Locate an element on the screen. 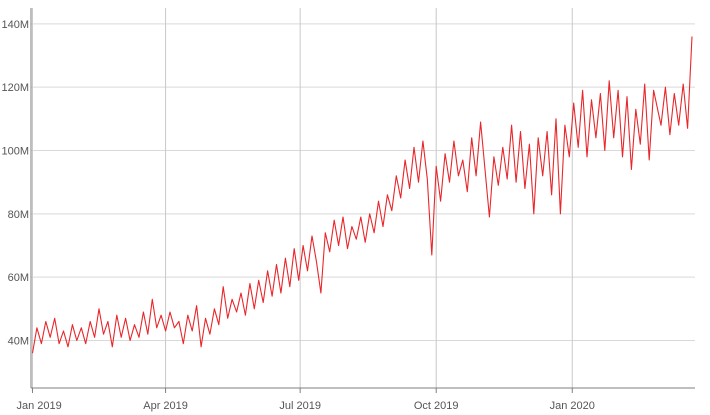  x-axis-ticks: Jan 2019 Apr 2019 Jul 2019 Oct 2019 Jan 2020 is located at coordinates (305, 400).